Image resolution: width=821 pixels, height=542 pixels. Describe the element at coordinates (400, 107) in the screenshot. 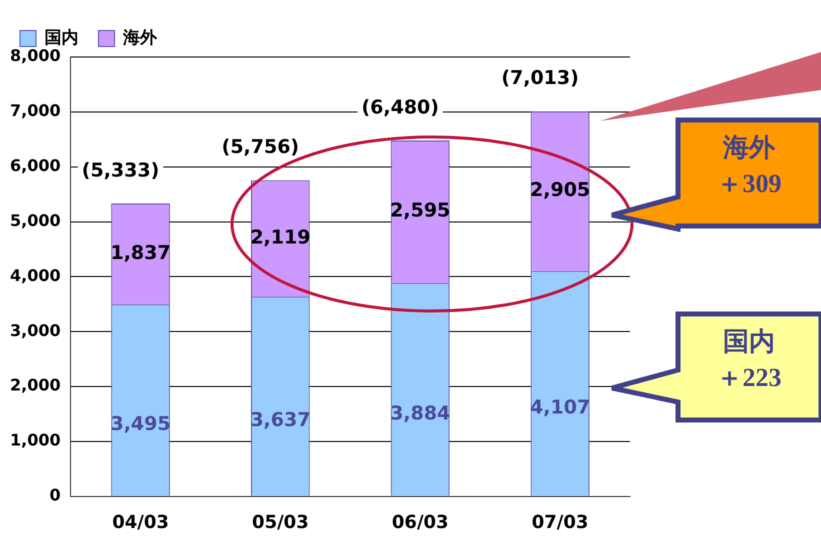

I see `total-label: (6,480)` at that location.